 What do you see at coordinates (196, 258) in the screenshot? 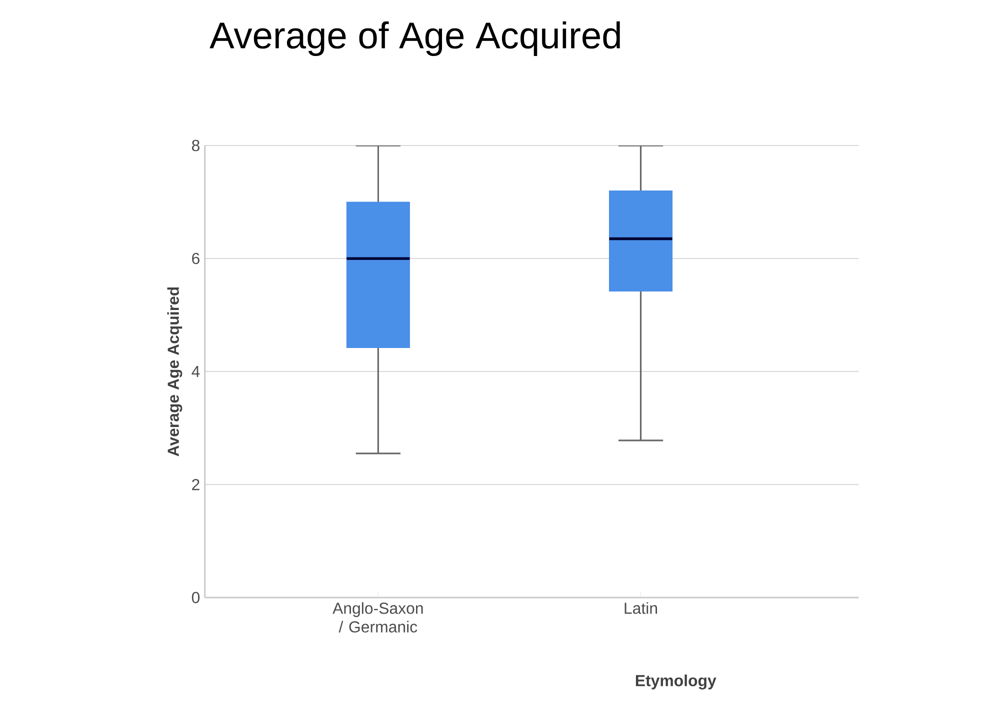
I see `y-tick-label: 6` at bounding box center [196, 258].